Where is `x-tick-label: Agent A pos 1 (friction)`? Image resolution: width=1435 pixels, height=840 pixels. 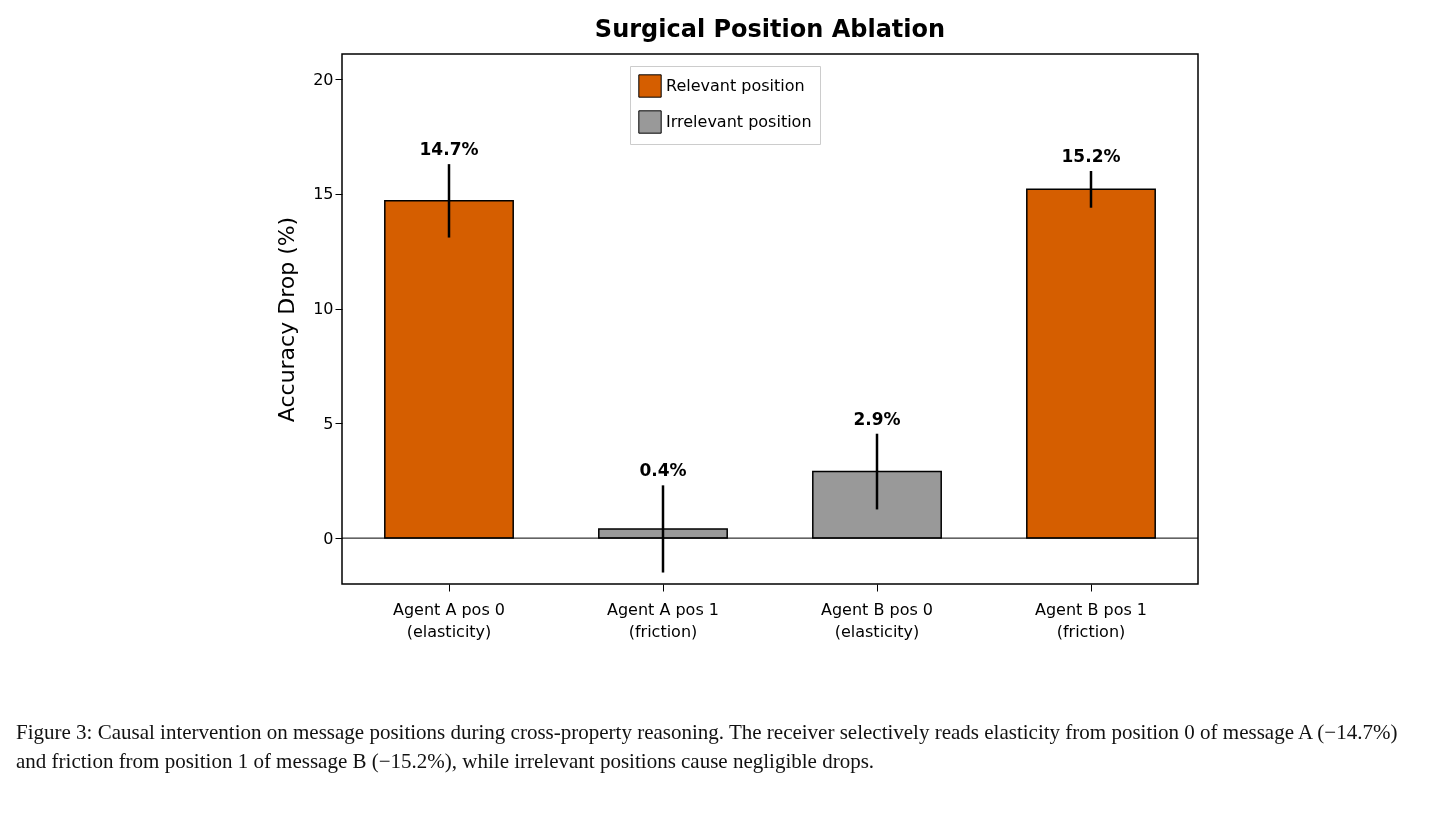
x-tick-label: Agent A pos 1 (friction) is located at coordinates (663, 620).